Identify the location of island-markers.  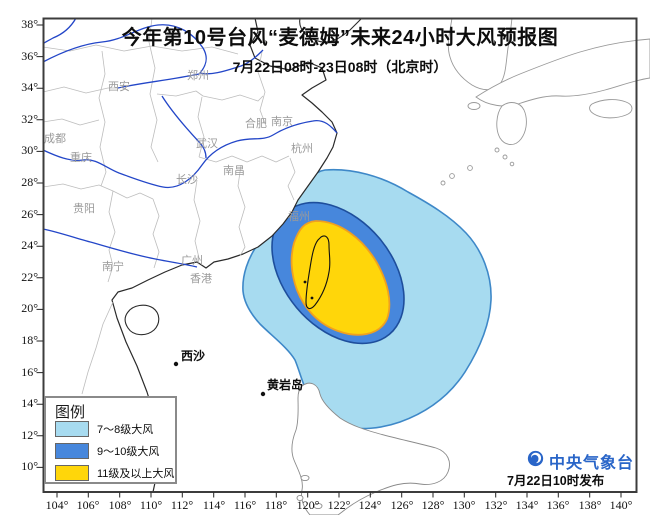
(219, 379).